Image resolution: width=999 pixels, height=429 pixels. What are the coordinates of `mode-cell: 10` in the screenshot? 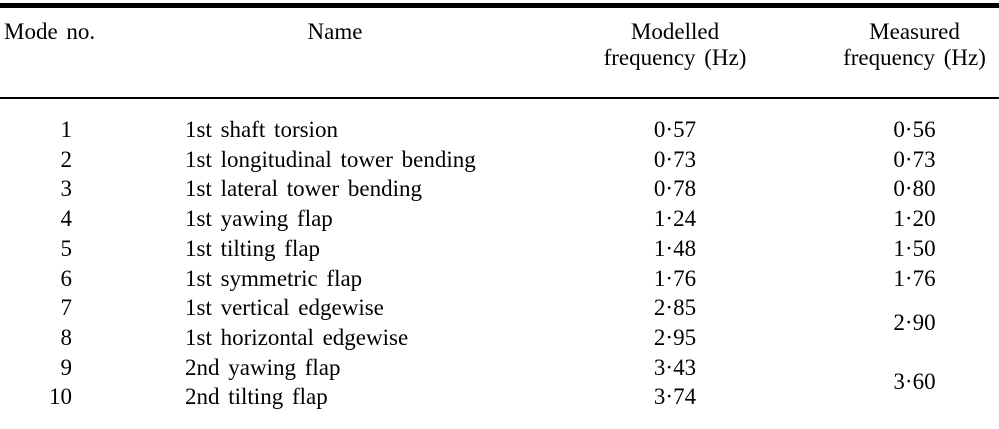 It's located at (60, 397).